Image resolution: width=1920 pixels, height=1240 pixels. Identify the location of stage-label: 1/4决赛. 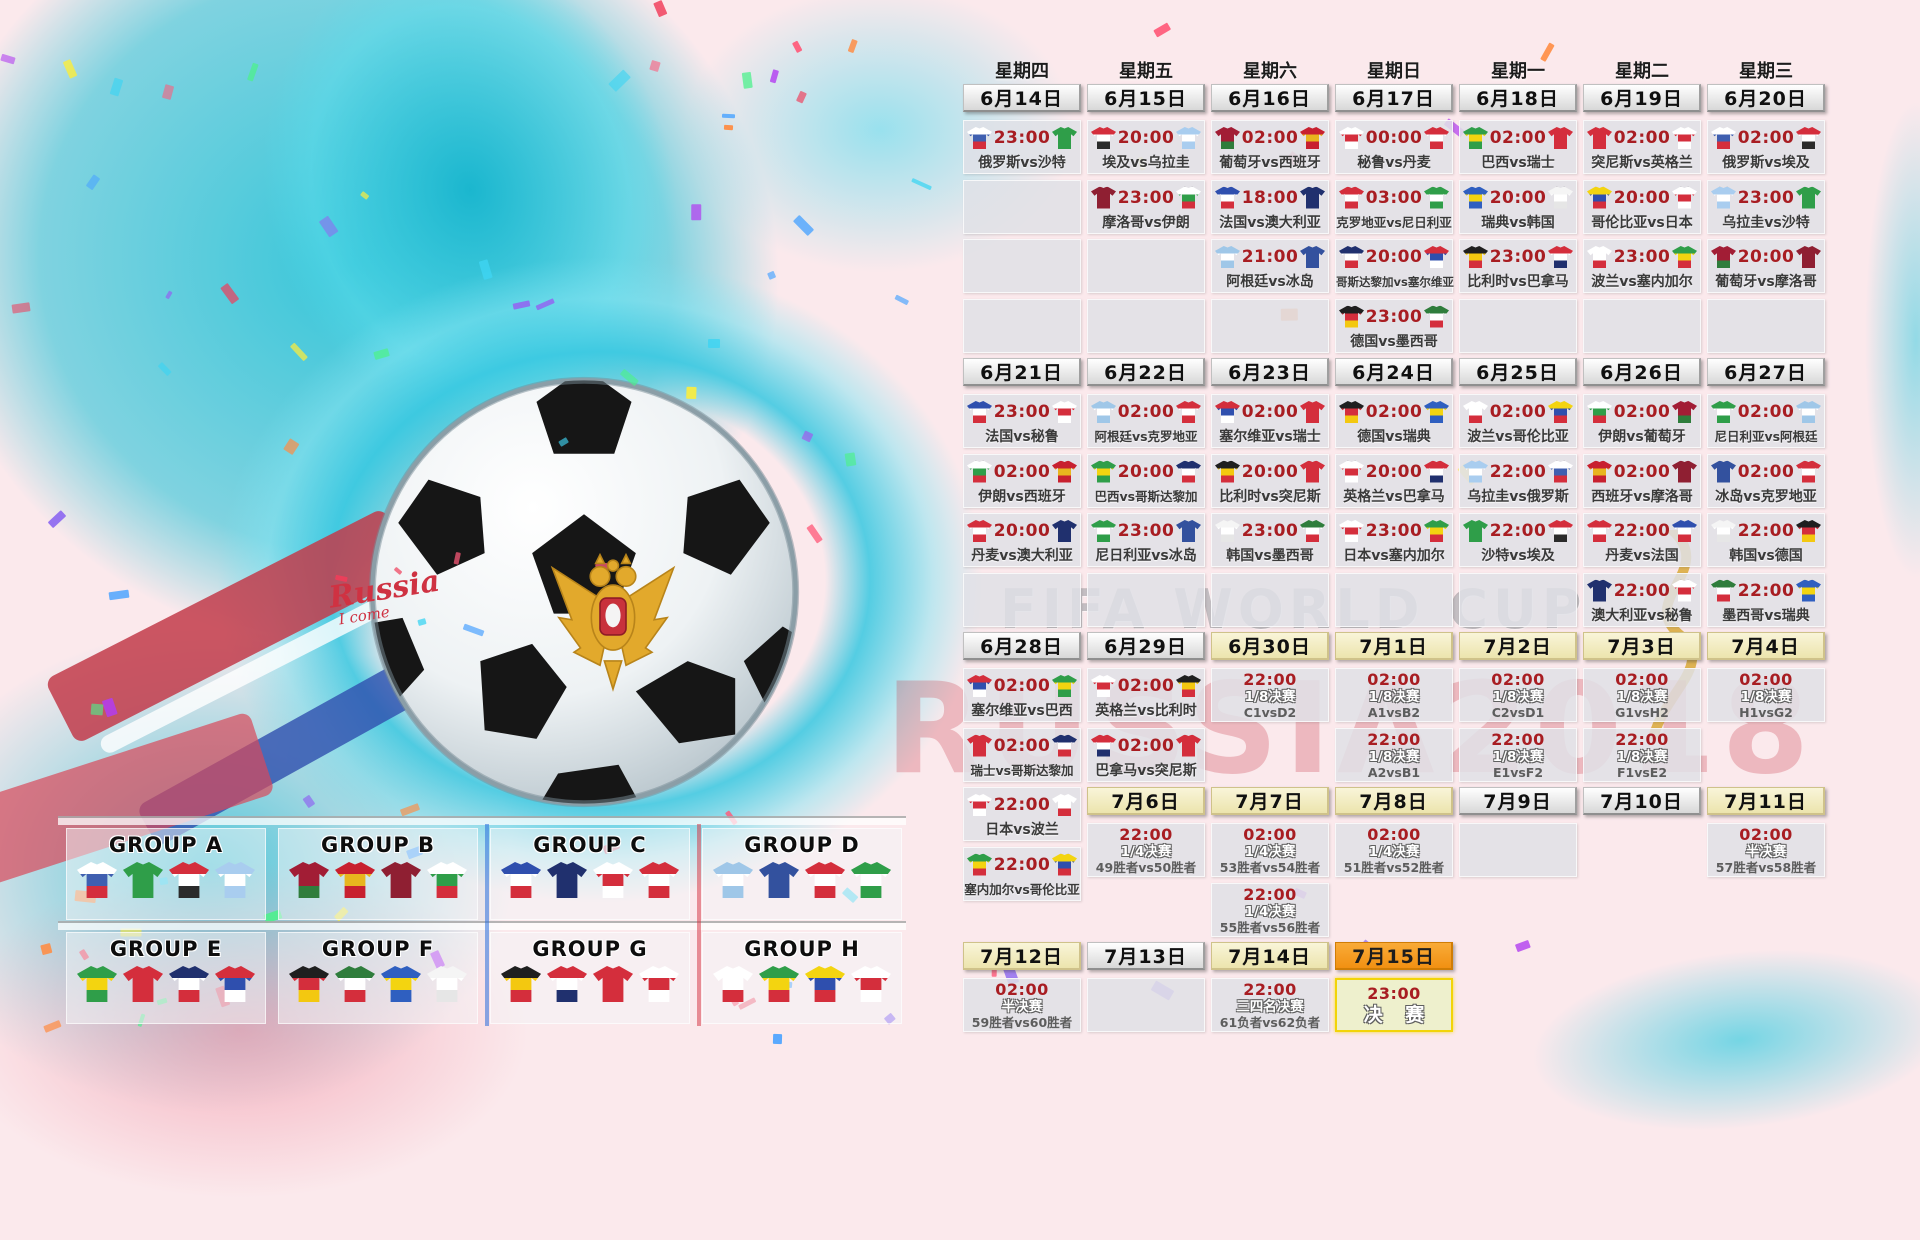
(1394, 852).